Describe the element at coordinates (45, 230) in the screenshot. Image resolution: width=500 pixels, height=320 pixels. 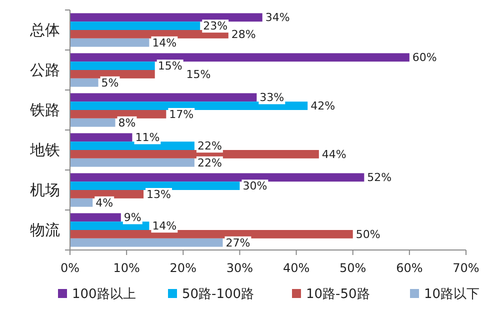
I see `y-tick-label: 物流` at that location.